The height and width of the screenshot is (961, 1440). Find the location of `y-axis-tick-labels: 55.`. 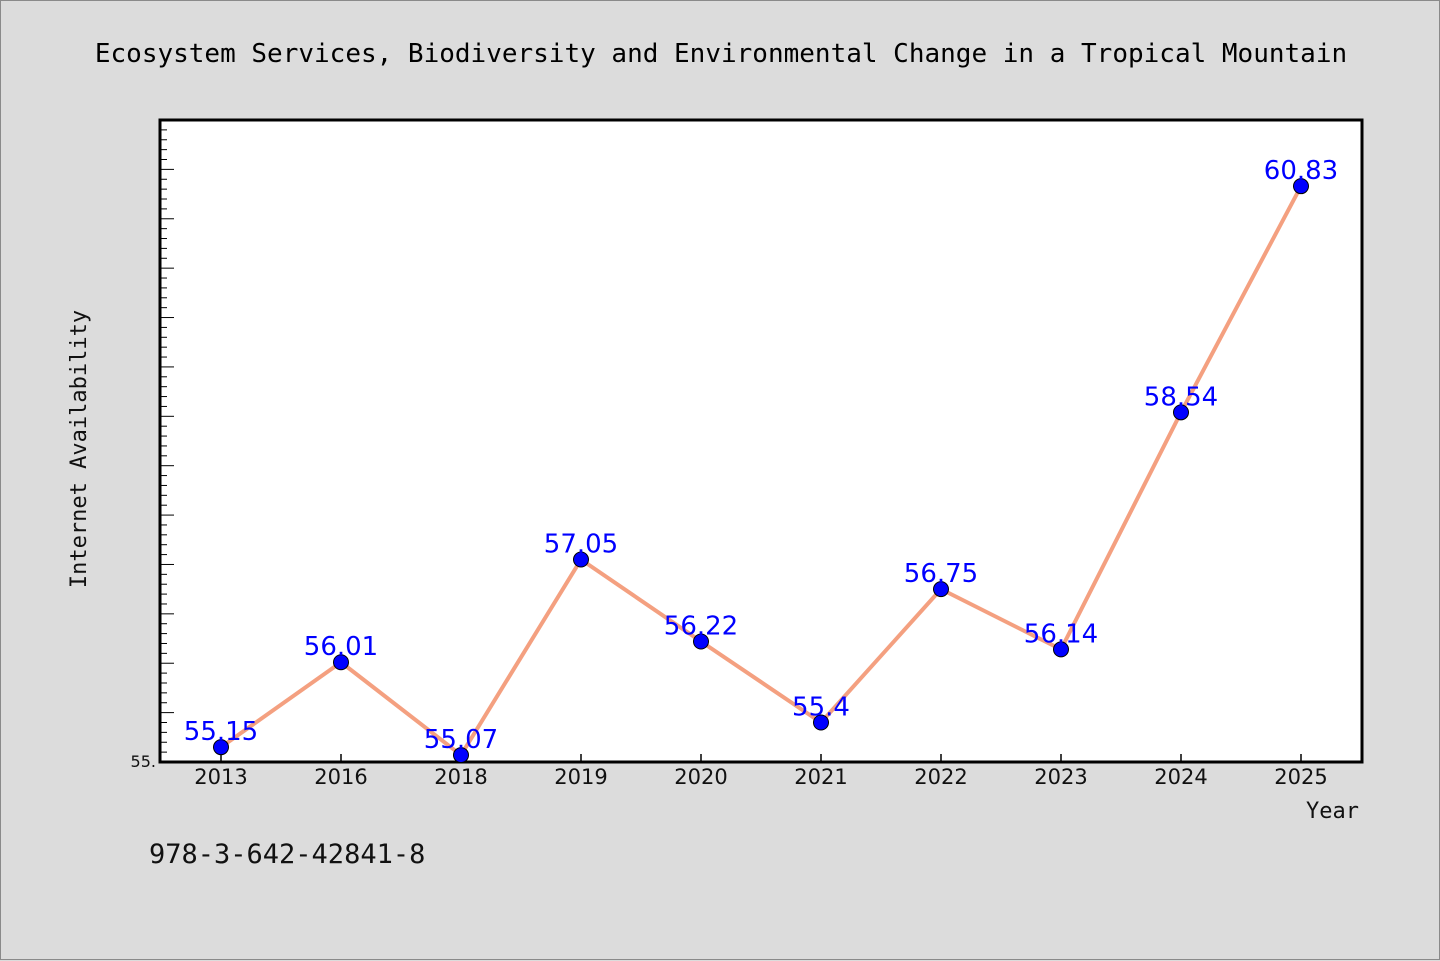

y-axis-tick-labels: 55. is located at coordinates (143, 761).